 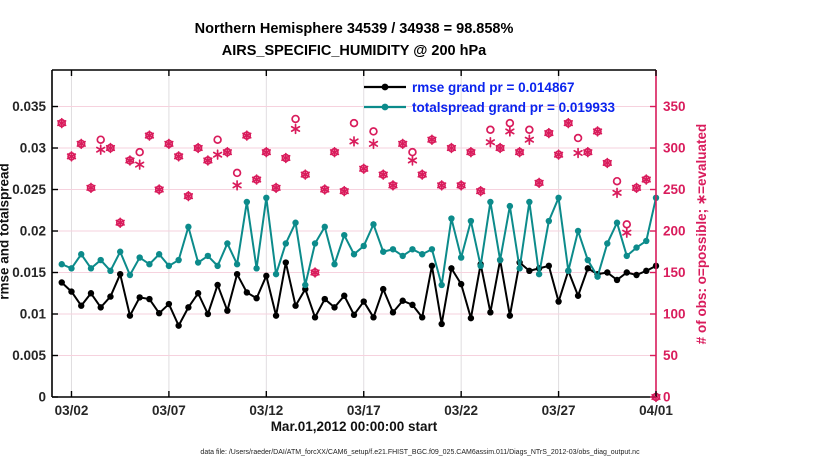 What do you see at coordinates (674, 148) in the screenshot?
I see `y-tick-label-right: 300` at bounding box center [674, 148].